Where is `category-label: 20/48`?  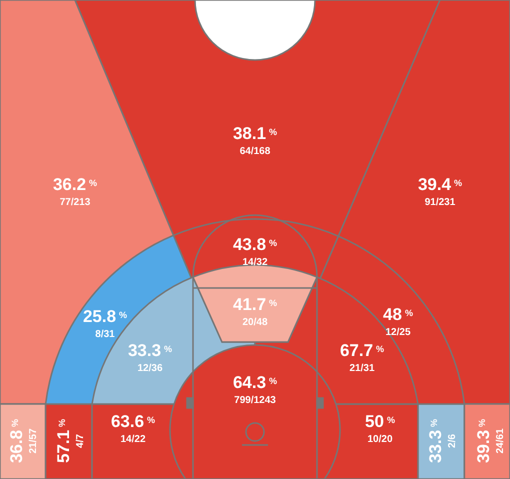 category-label: 20/48 is located at coordinates (255, 322).